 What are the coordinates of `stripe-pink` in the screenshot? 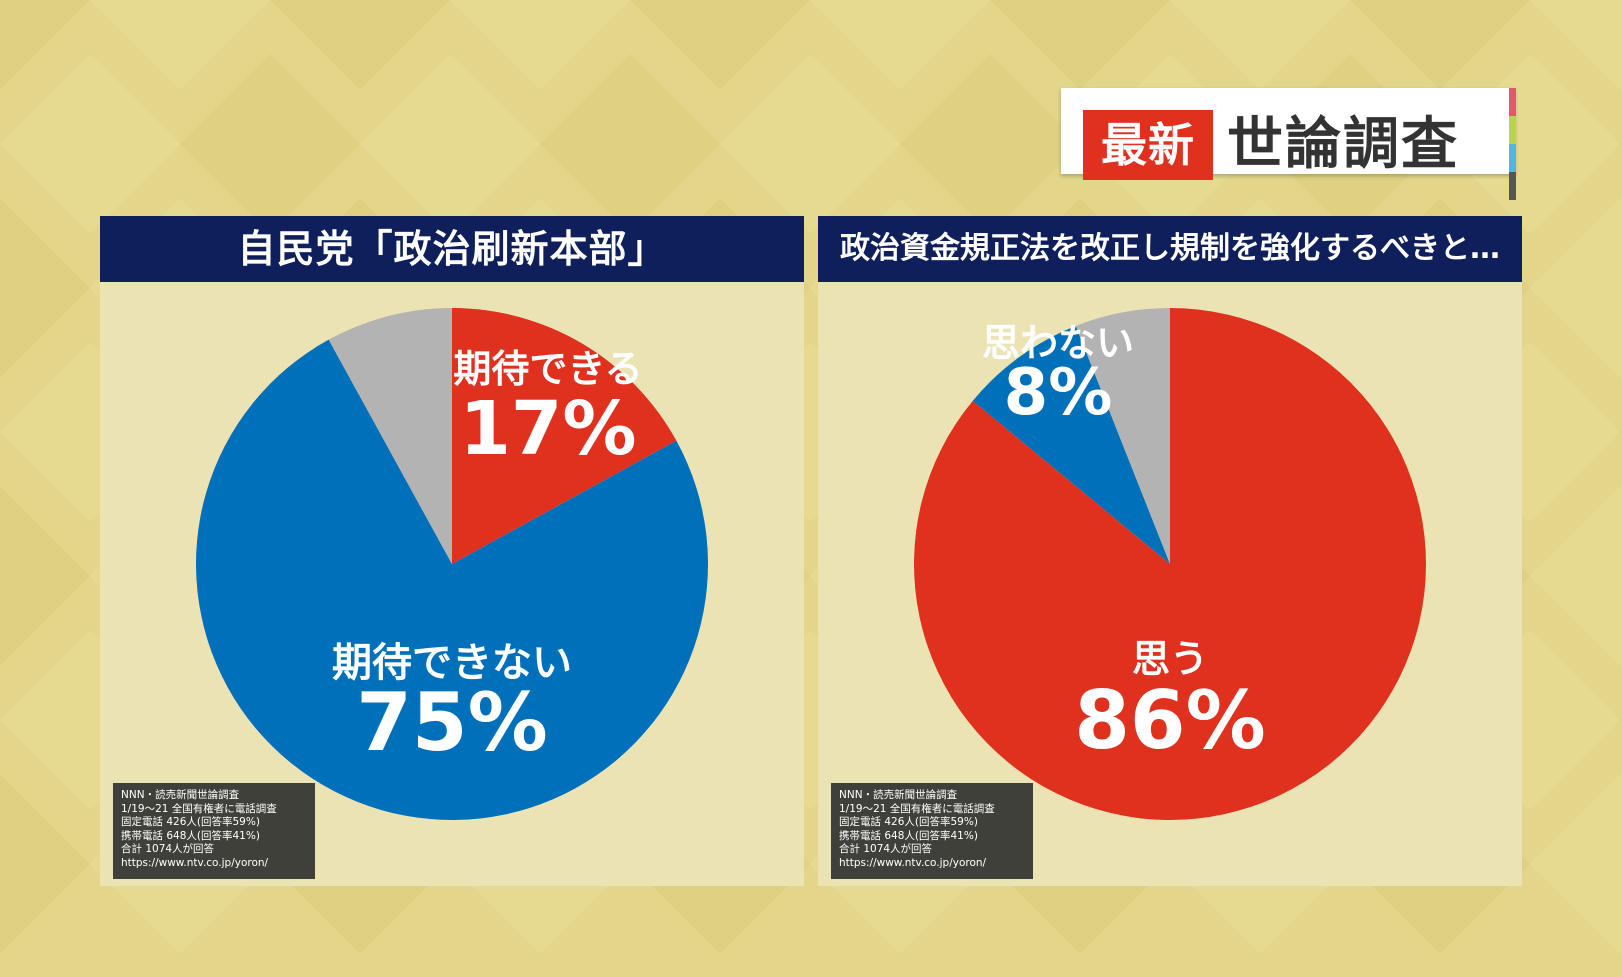 It's located at (1512, 102).